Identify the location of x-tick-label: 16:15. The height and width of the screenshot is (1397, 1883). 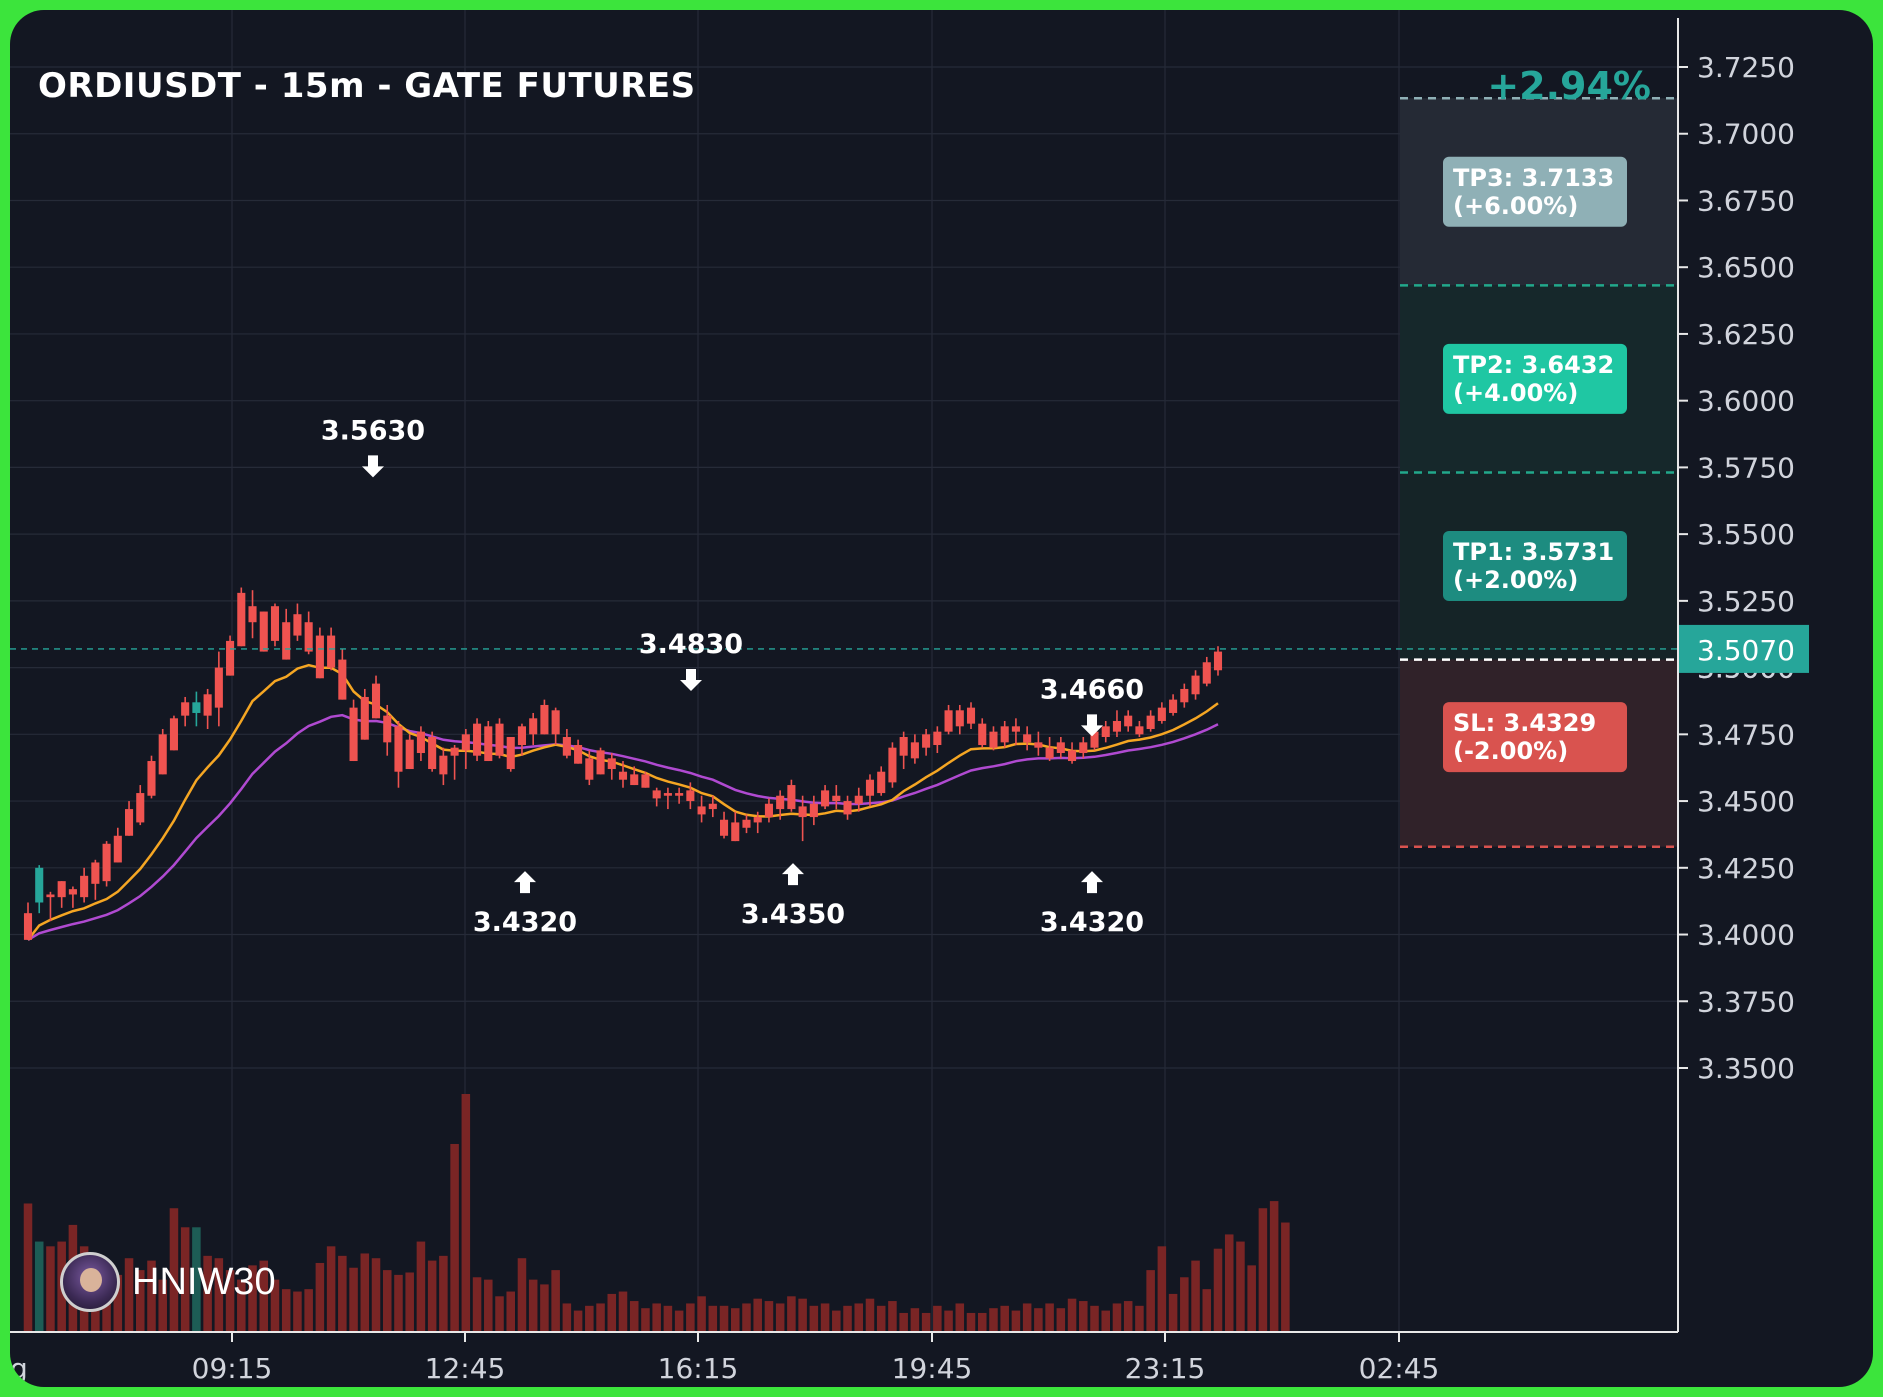
(698, 1368).